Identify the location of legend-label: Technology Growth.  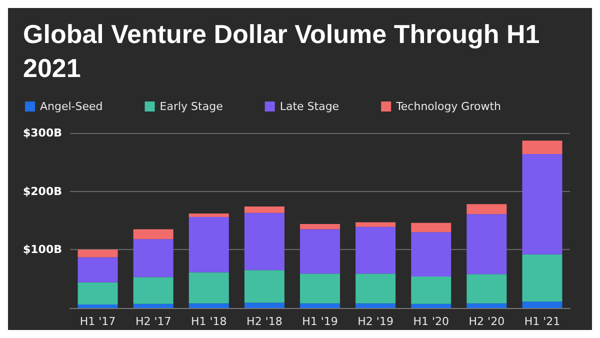
(448, 106).